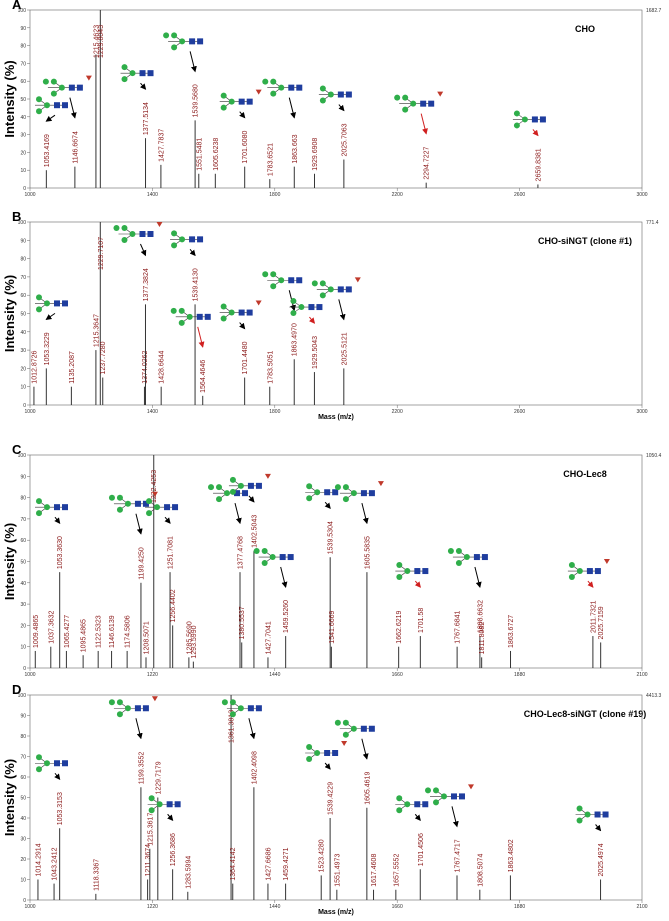  What do you see at coordinates (268, 637) in the screenshot?
I see `peak-label: 1427.7041` at bounding box center [268, 637].